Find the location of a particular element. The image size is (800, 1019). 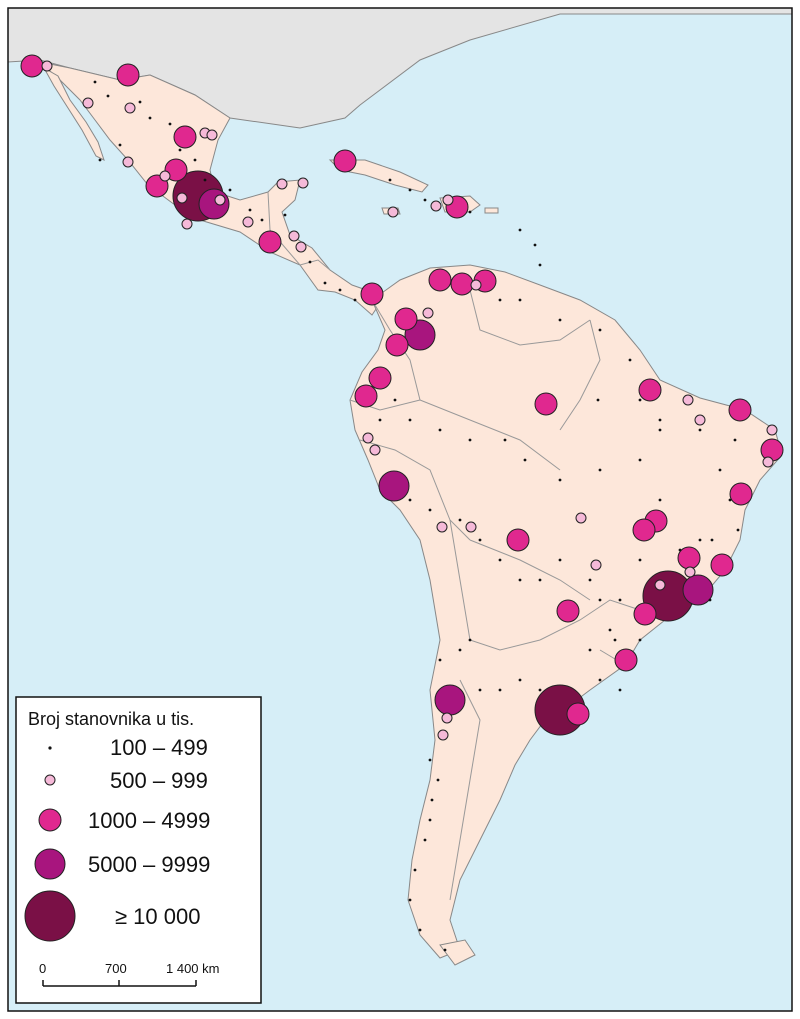

scale-tick-700: 700 is located at coordinates (116, 968).